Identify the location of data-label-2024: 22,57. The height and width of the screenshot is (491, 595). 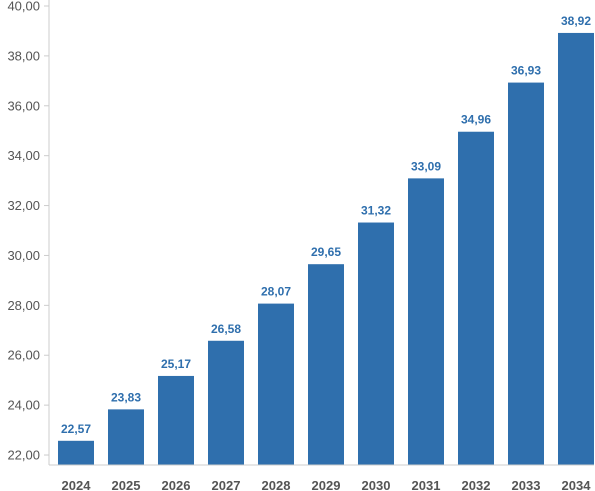
(76, 429).